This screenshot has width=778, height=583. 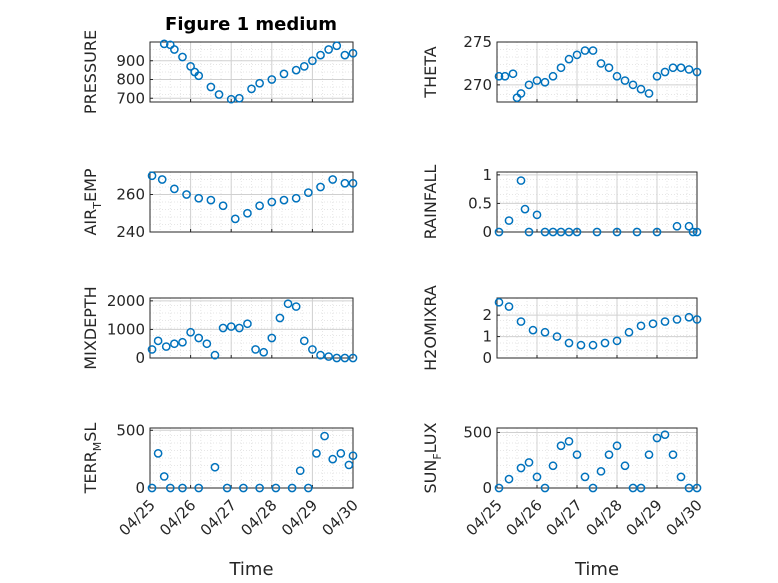 What do you see at coordinates (90, 72) in the screenshot?
I see `y-axis-label: PRESSURE` at bounding box center [90, 72].